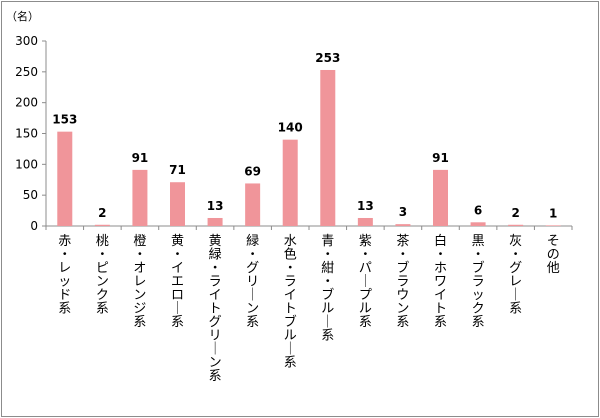 This screenshot has height=418, width=600. What do you see at coordinates (327, 58) in the screenshot?
I see `data-label: 253` at bounding box center [327, 58].